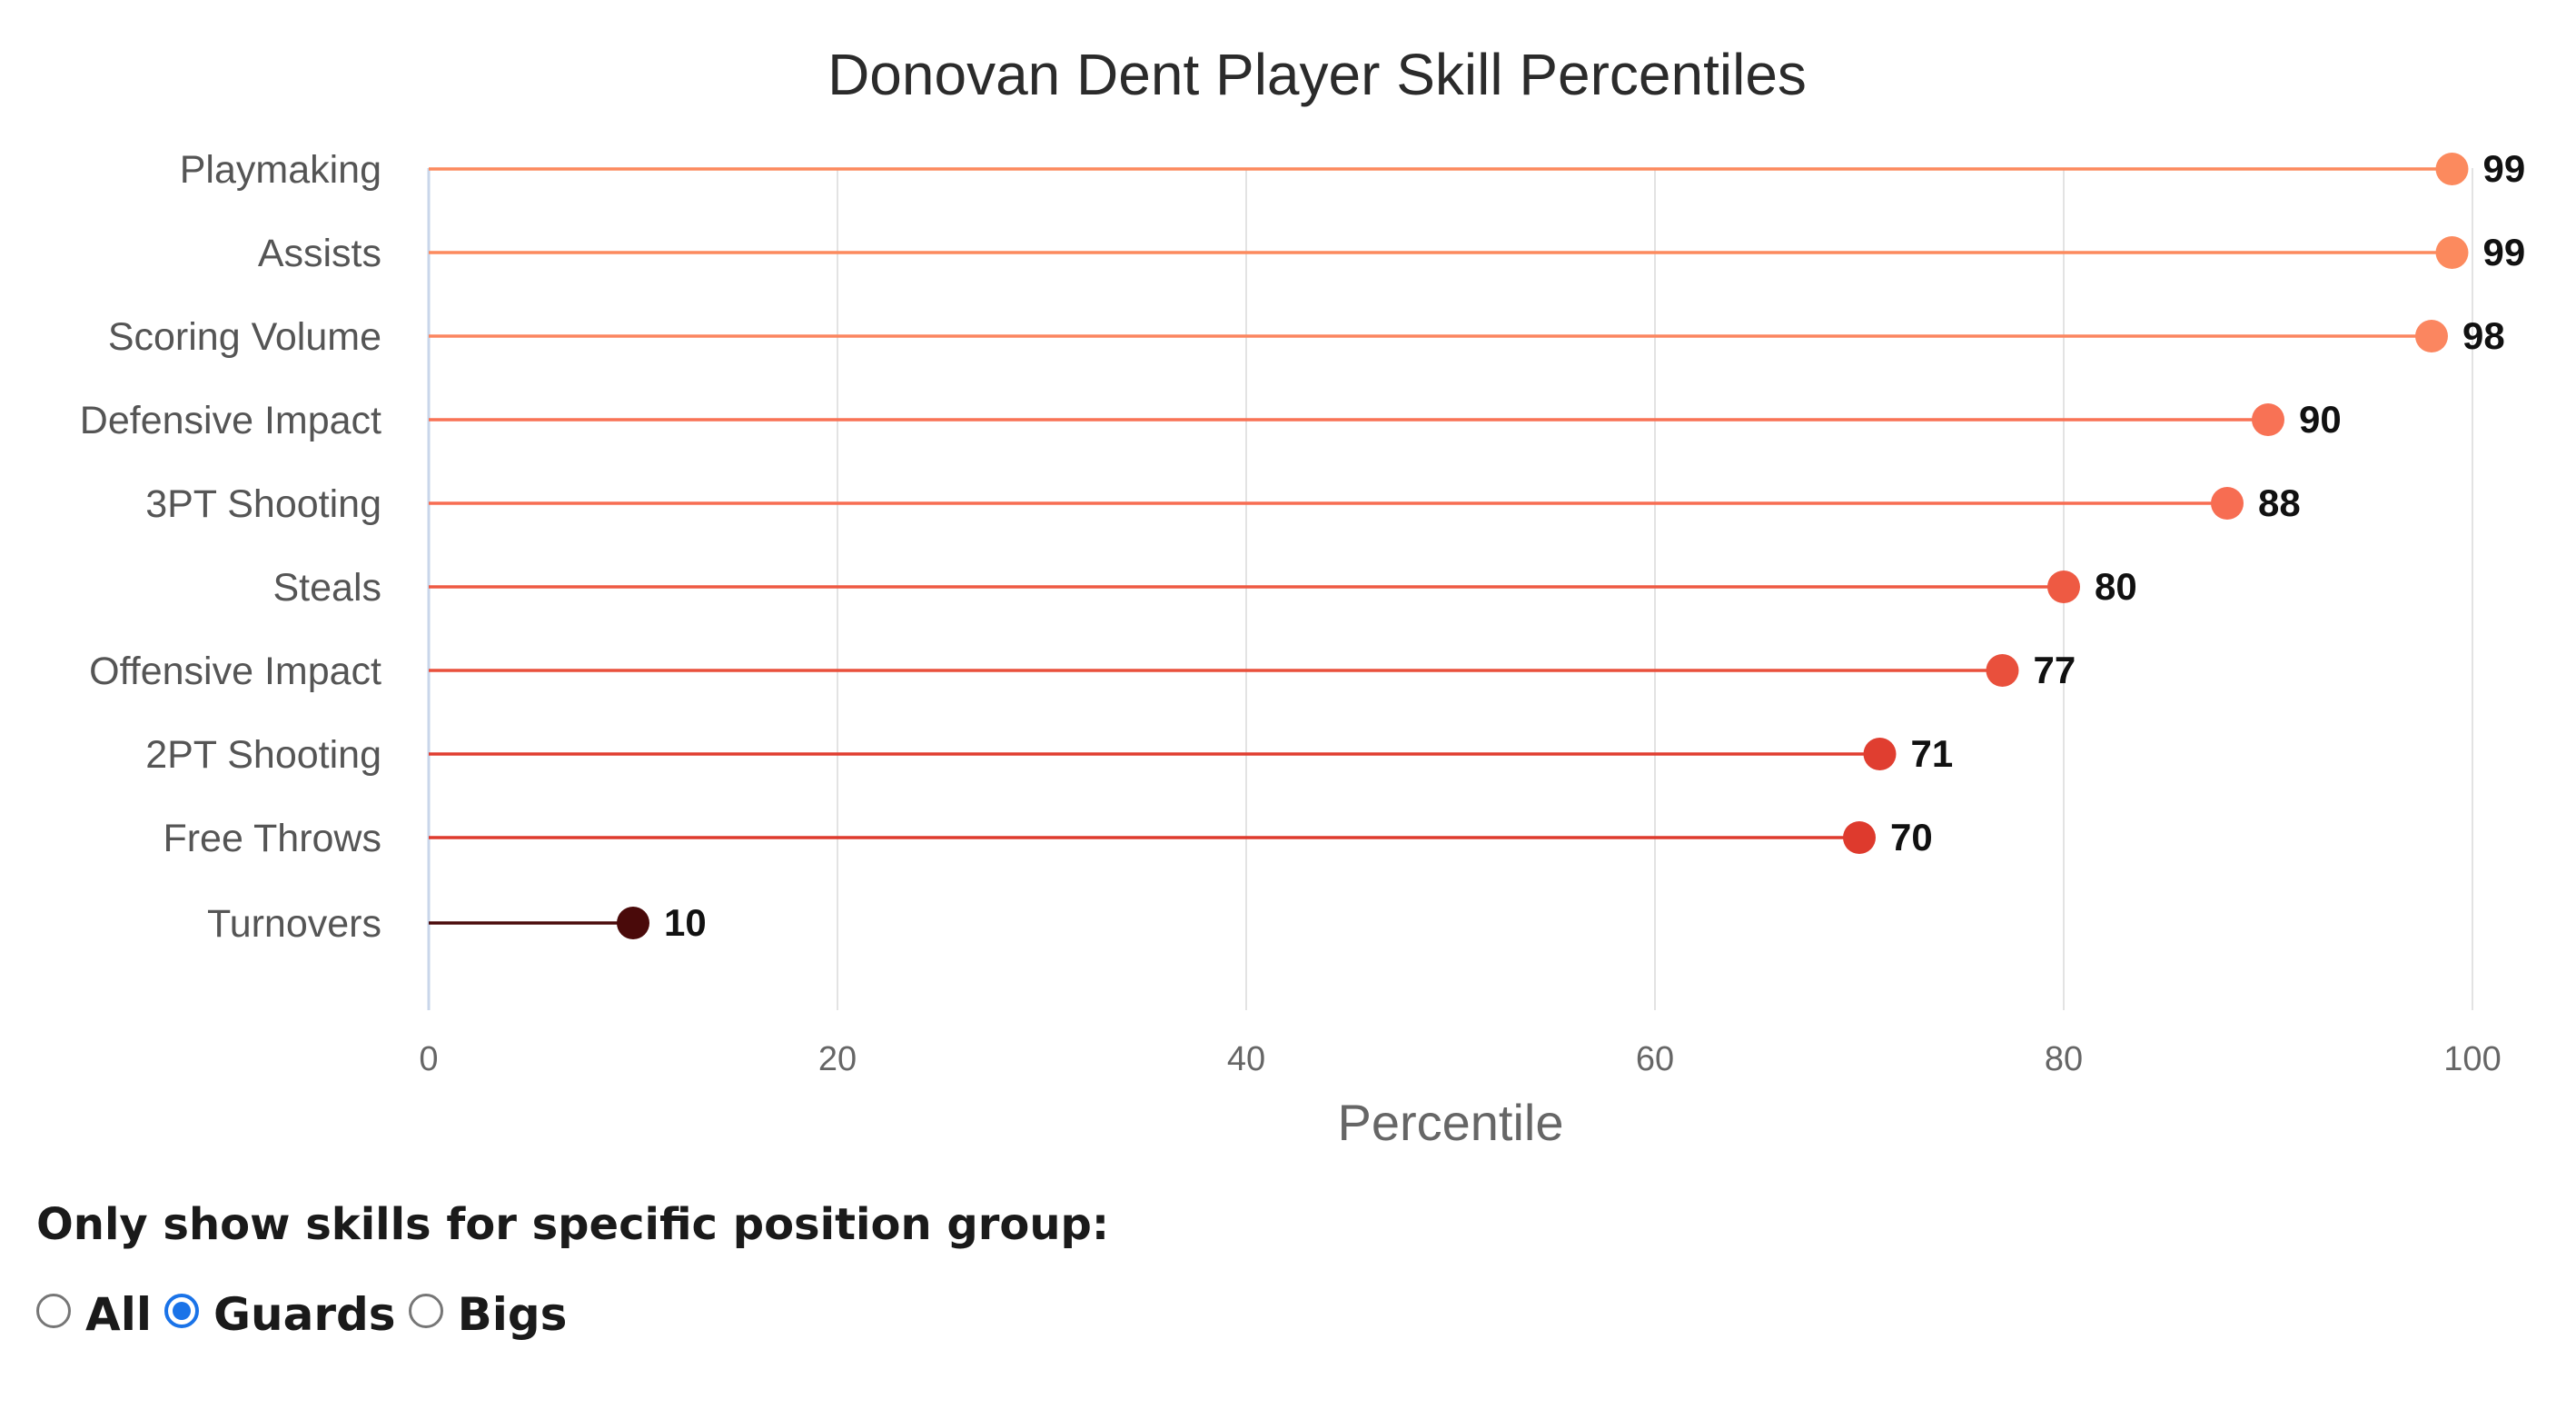 Image resolution: width=2576 pixels, height=1419 pixels. What do you see at coordinates (2055, 670) in the screenshot?
I see `value-label: 77` at bounding box center [2055, 670].